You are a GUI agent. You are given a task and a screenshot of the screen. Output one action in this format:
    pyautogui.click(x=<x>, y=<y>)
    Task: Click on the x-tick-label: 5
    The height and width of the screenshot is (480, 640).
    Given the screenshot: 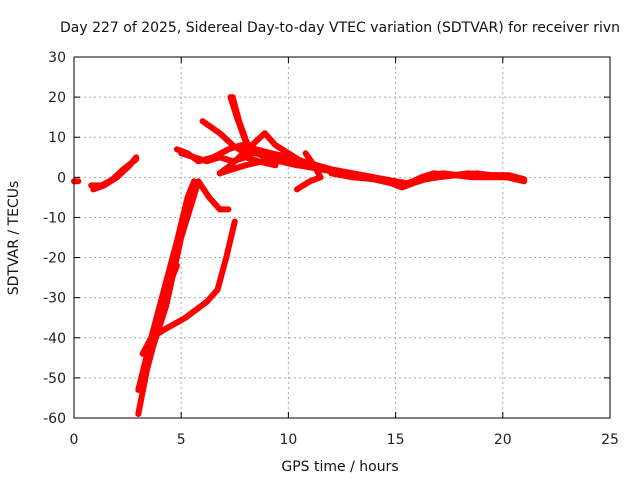 What is the action you would take?
    pyautogui.click(x=181, y=440)
    